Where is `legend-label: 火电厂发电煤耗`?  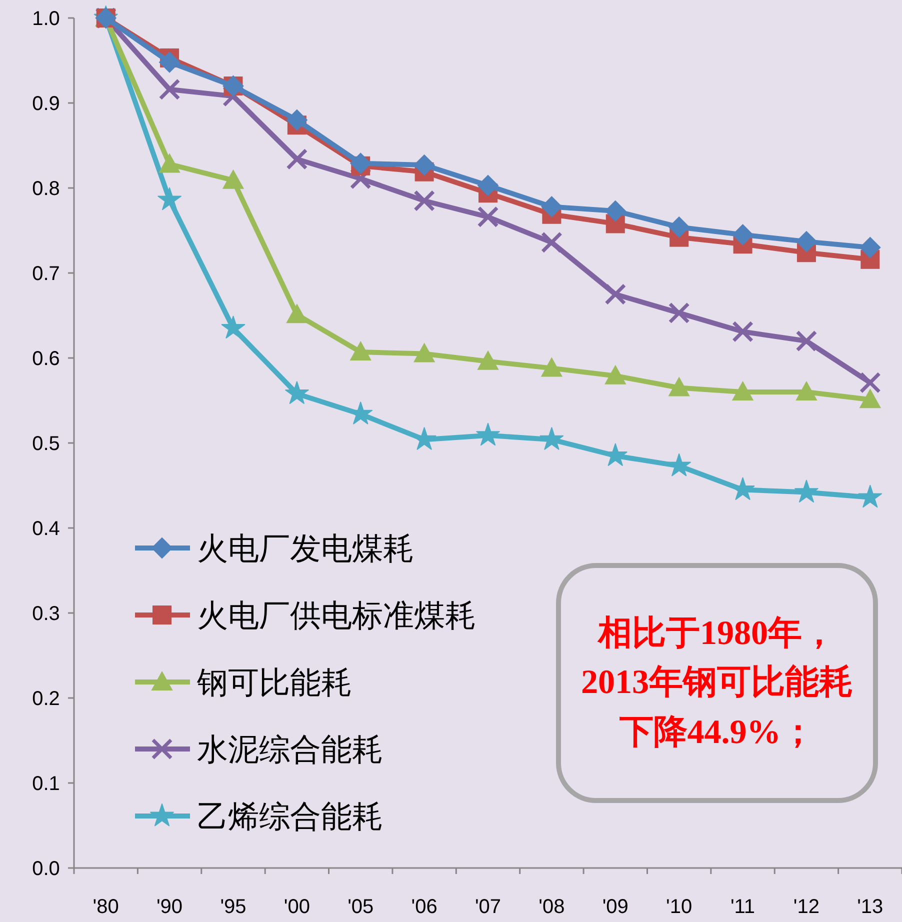 legend-label: 火电厂发电煤耗 is located at coordinates (305, 548).